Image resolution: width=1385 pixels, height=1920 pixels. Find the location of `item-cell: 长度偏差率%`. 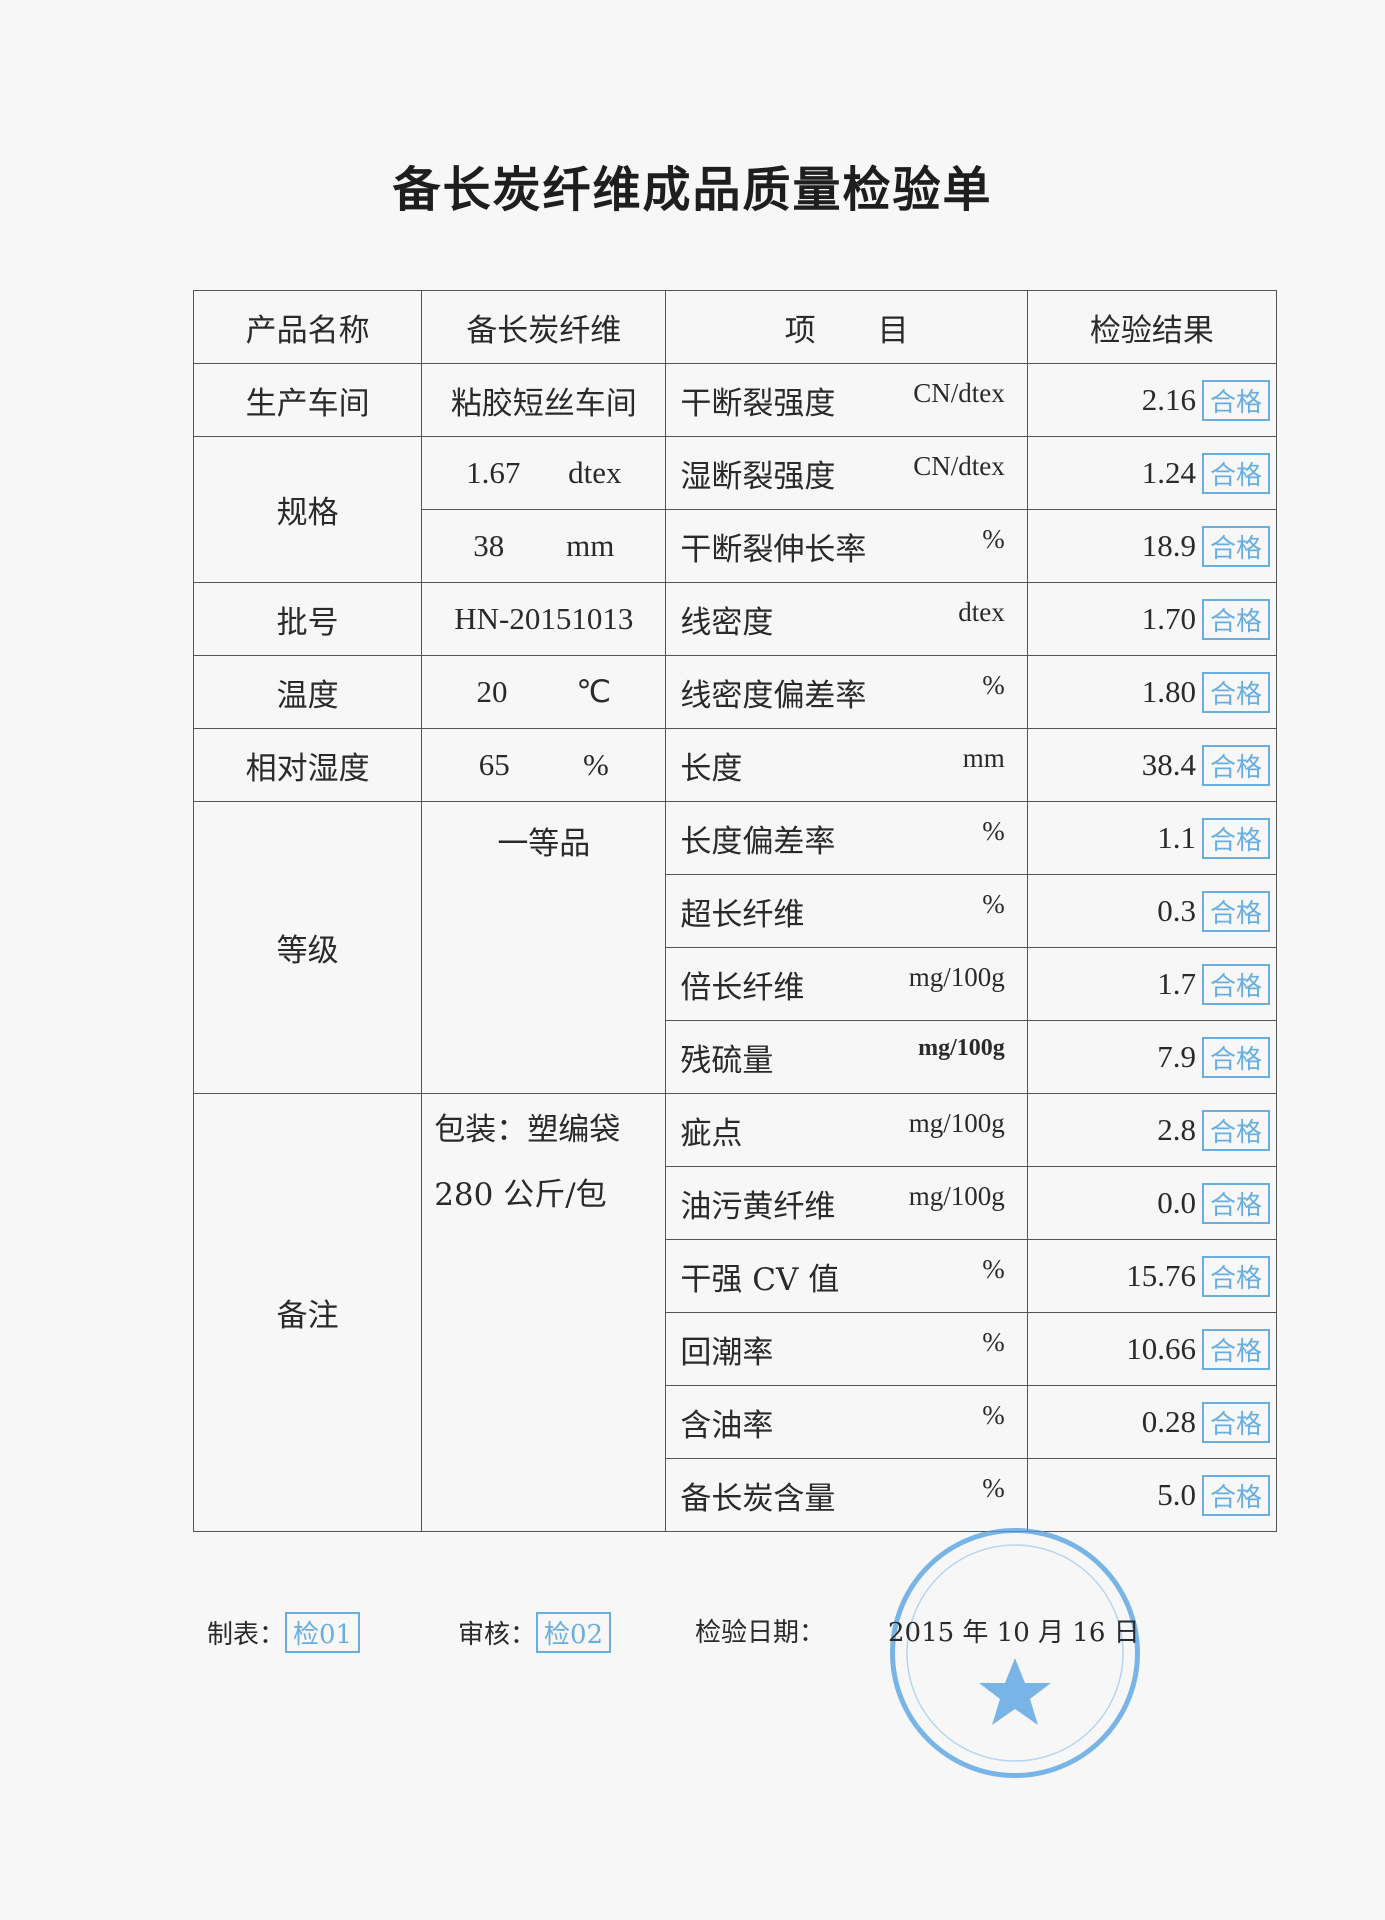

item-cell: 长度偏差率% is located at coordinates (846, 838).